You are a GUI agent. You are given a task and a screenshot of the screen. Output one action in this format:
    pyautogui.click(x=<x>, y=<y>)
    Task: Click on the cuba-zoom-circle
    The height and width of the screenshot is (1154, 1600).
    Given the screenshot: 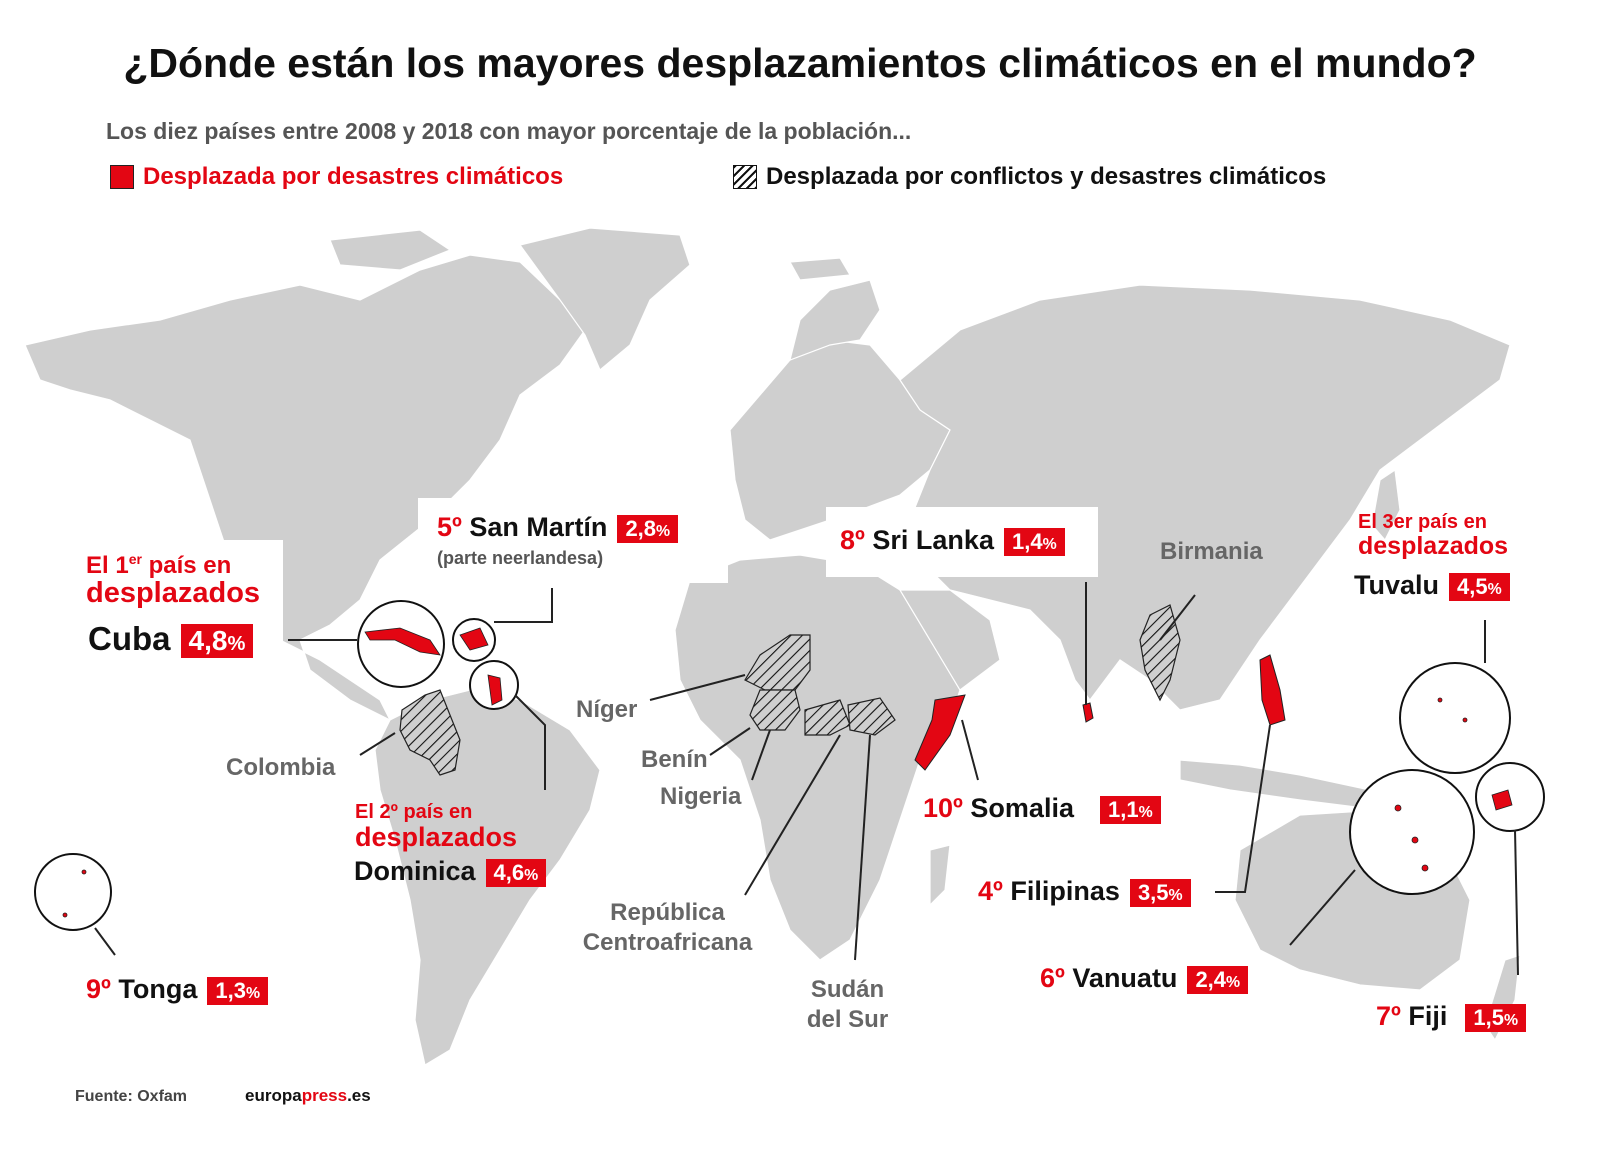 What is the action you would take?
    pyautogui.click(x=401, y=644)
    